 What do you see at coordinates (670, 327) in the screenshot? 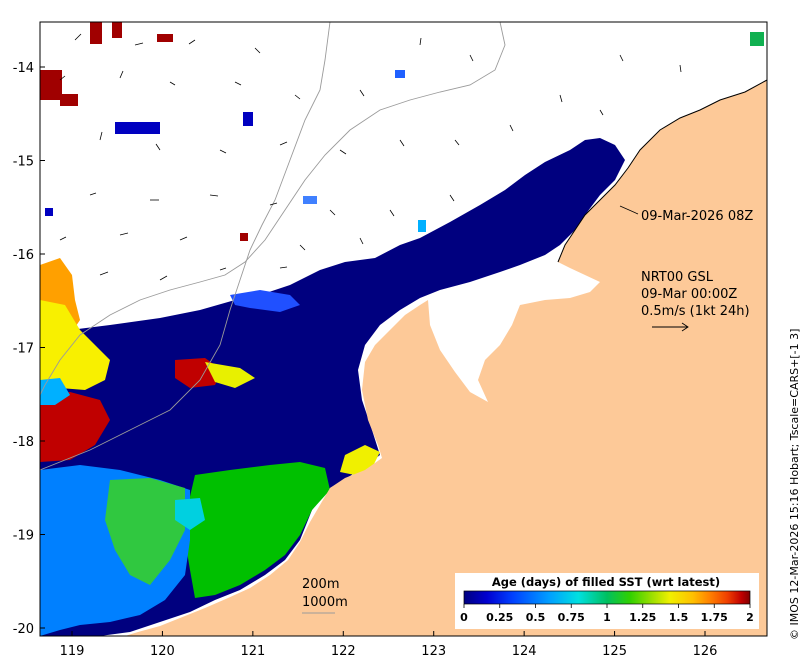
I see `current-scale-arrow` at bounding box center [670, 327].